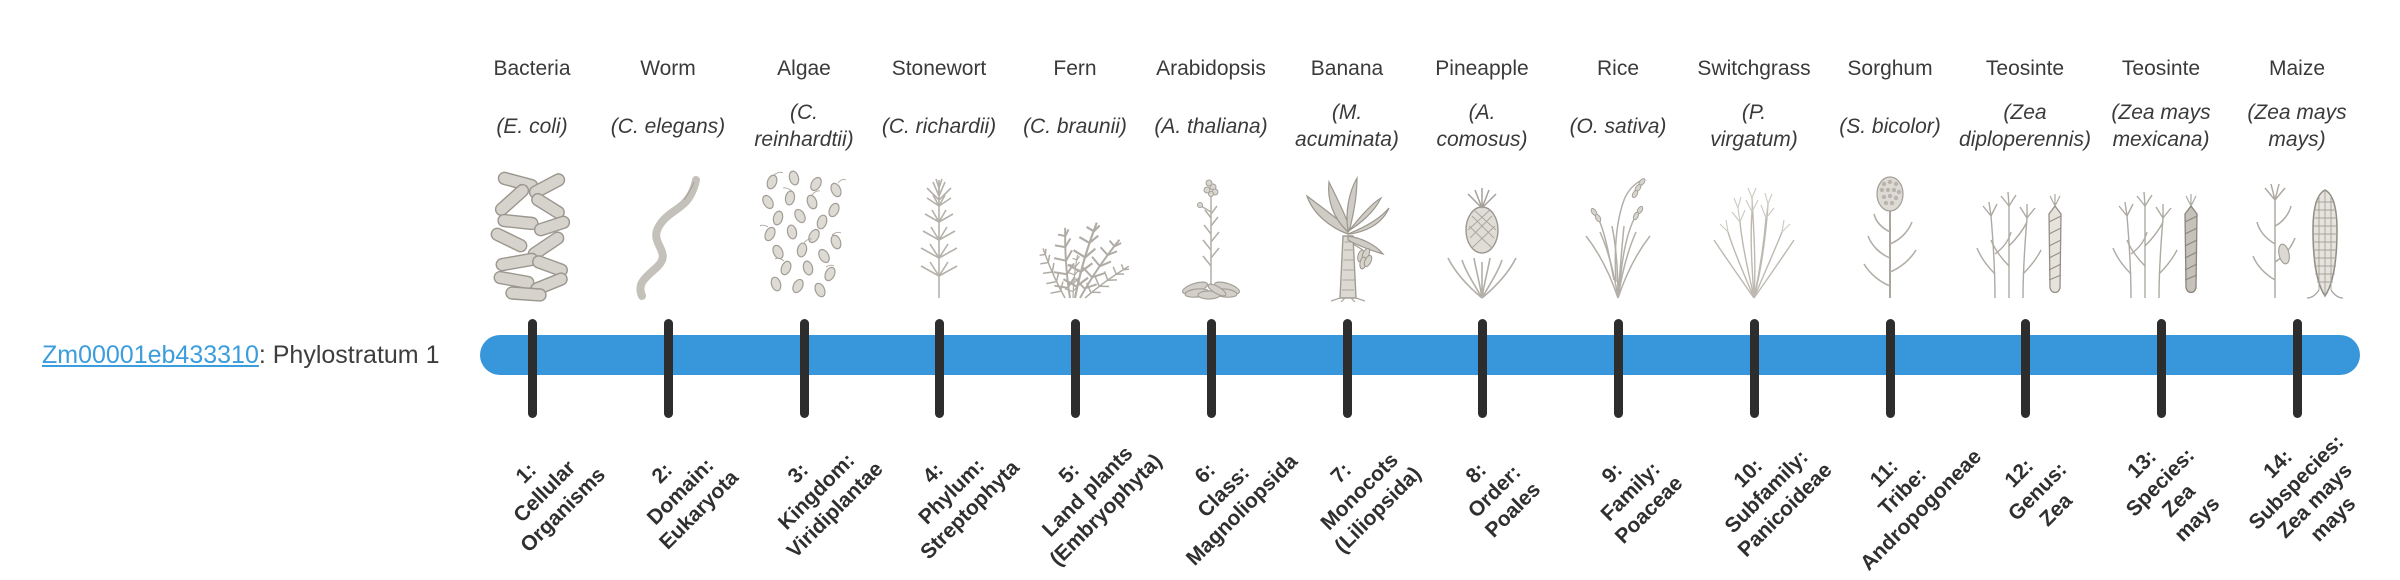 This screenshot has width=2400, height=580. I want to click on organism-column-algae: Algae (C. reinhardtii), so click(804, 106).